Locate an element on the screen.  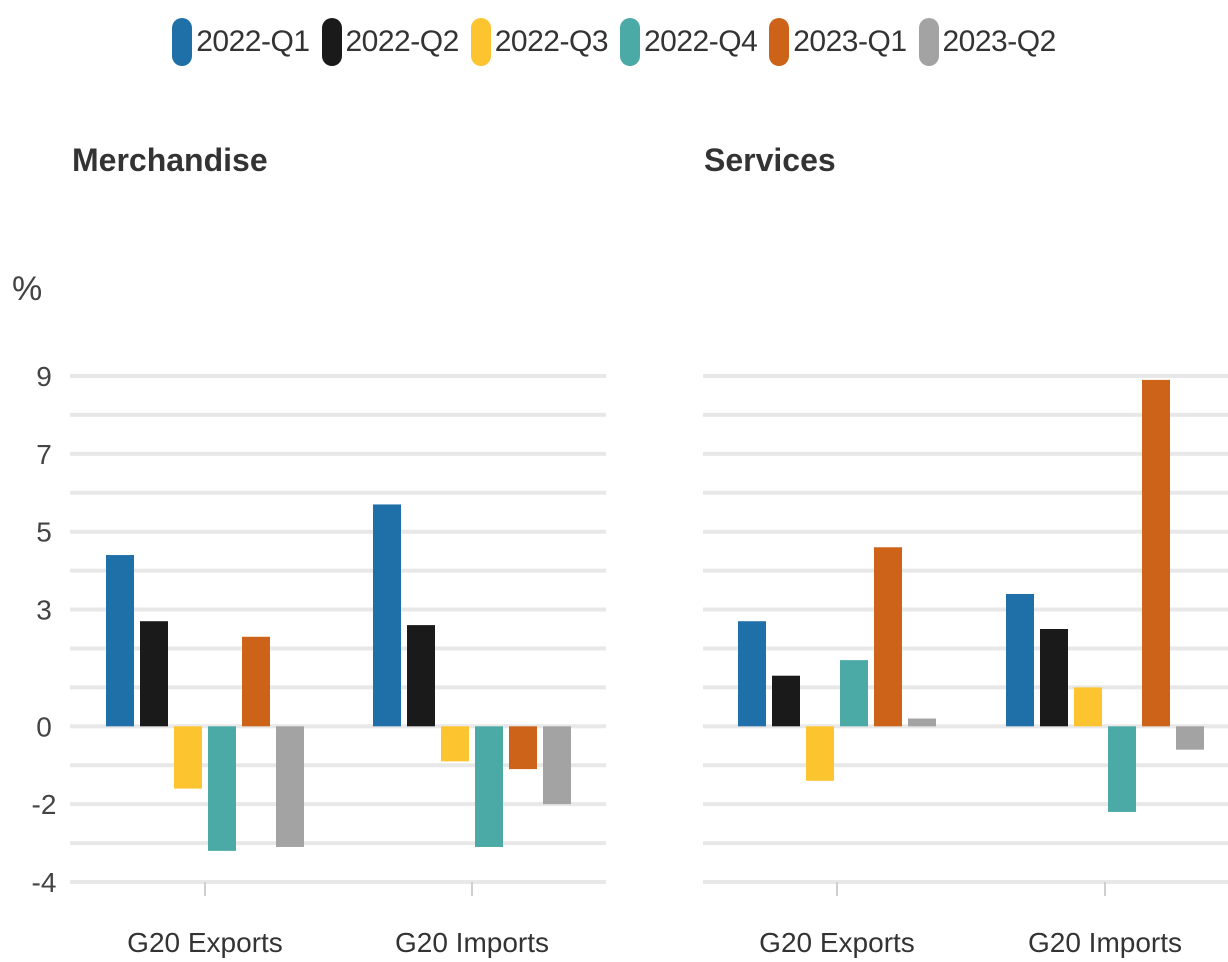
bar-merchandise-g20-exports-2023-q2 is located at coordinates (290, 786).